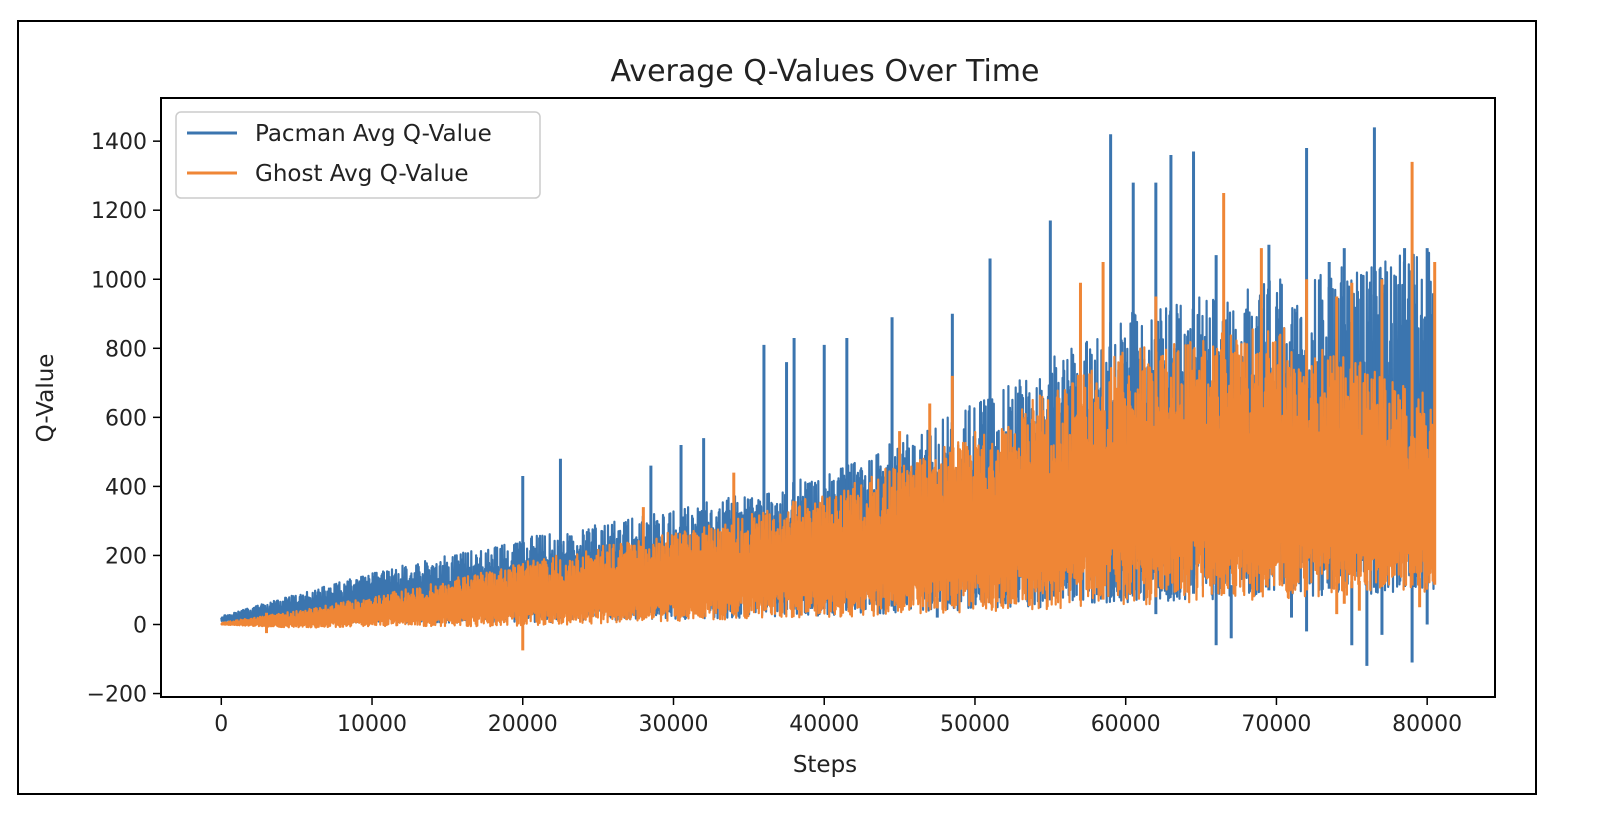 The height and width of the screenshot is (836, 1612). Describe the element at coordinates (825, 71) in the screenshot. I see `chart-title: Average Q-Values Over Time` at that location.